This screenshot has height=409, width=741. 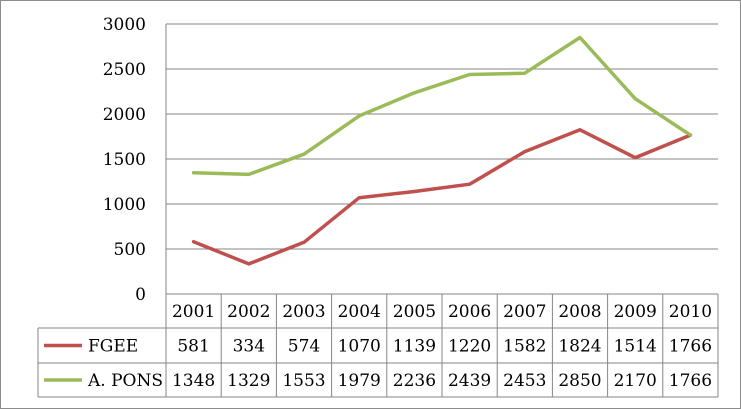 I want to click on table-cell-value: 1220, so click(x=469, y=347).